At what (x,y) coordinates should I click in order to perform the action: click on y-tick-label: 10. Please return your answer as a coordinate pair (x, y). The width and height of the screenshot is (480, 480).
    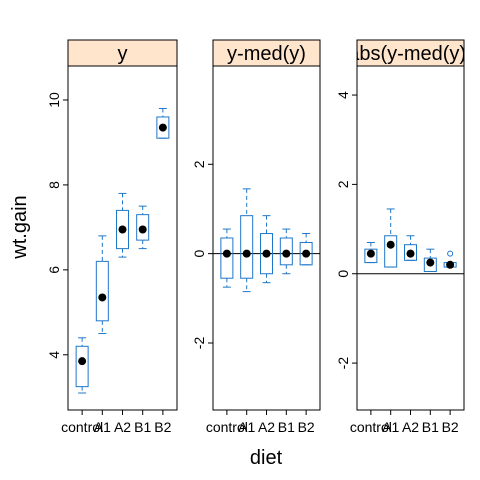
    Looking at the image, I should click on (54, 100).